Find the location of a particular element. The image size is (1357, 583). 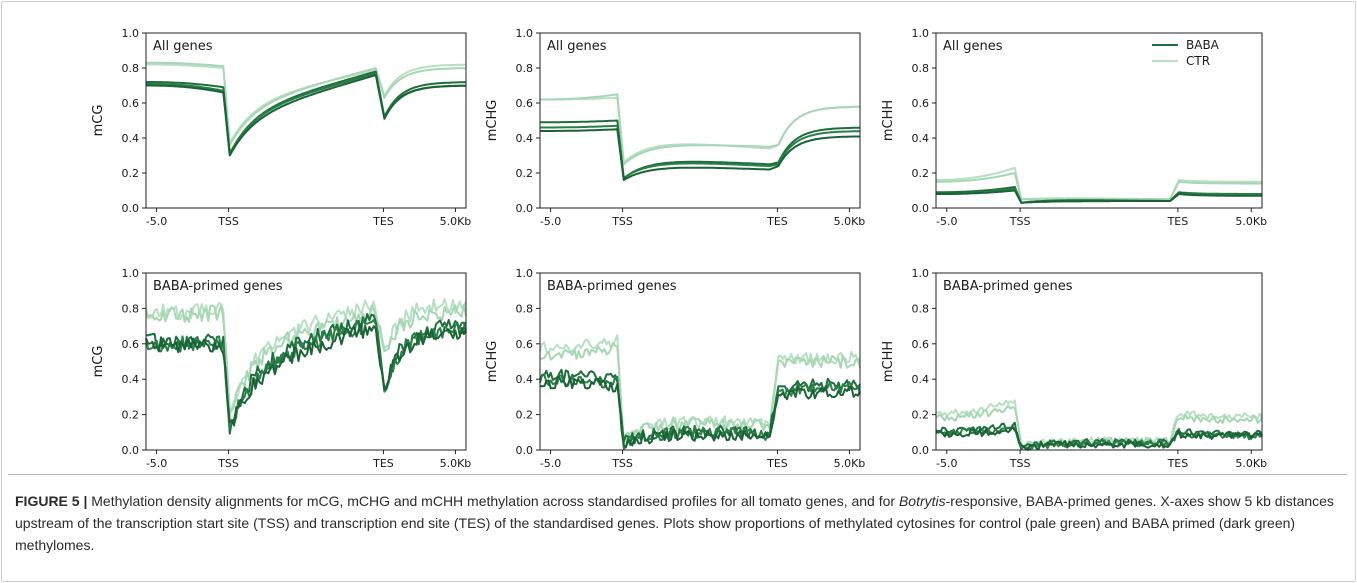

legend-label-ctr: CTR is located at coordinates (1198, 61).